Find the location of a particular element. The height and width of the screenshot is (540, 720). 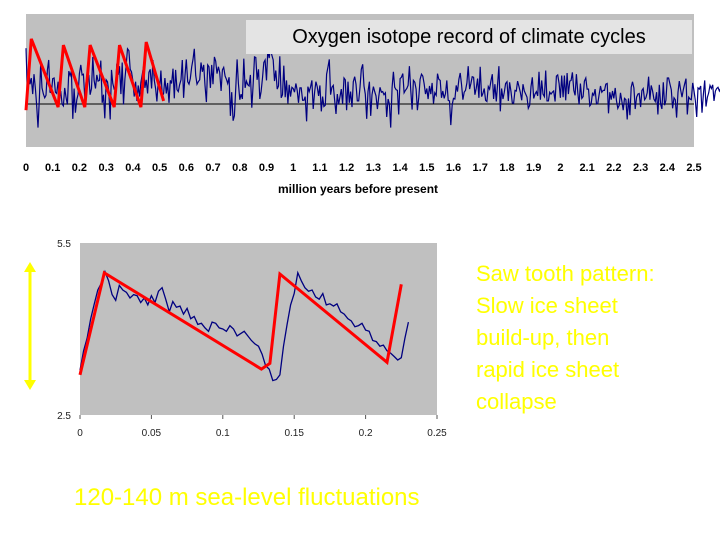

top-sawtooth is located at coordinates (95, 74).